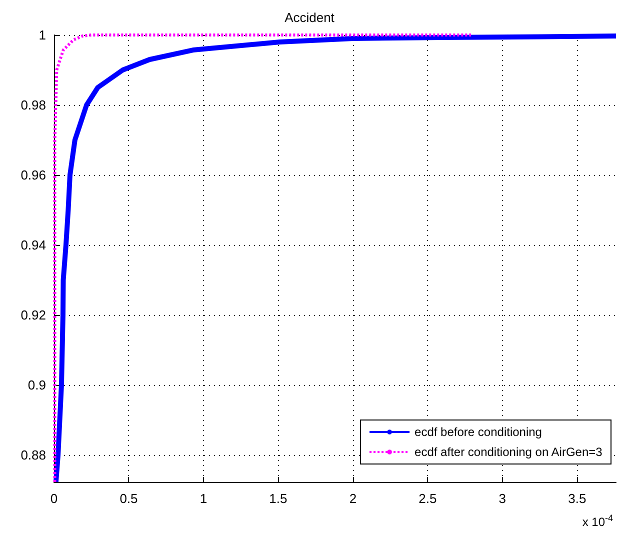  Describe the element at coordinates (478, 432) in the screenshot. I see `legend-label: ecdf before conditioning` at that location.